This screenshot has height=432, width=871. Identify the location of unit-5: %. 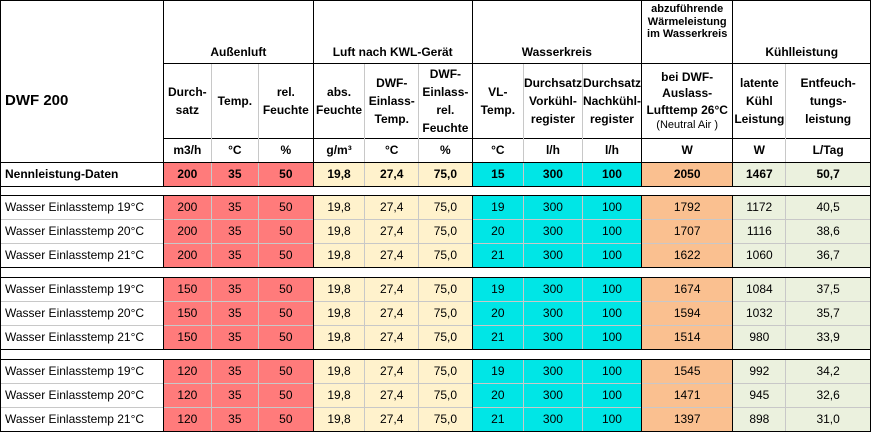
(445, 150).